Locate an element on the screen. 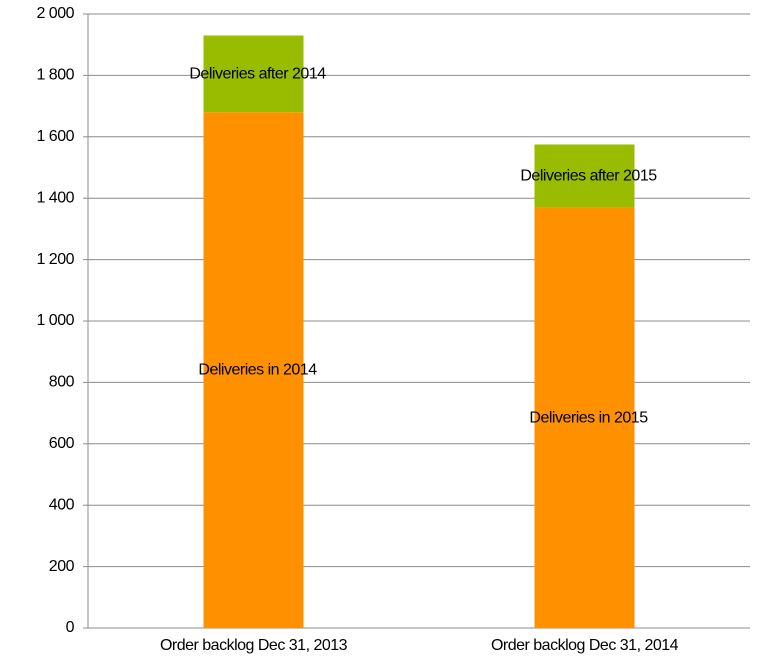 This screenshot has width=757, height=660. y-tick-label: 800 is located at coordinates (62, 382).